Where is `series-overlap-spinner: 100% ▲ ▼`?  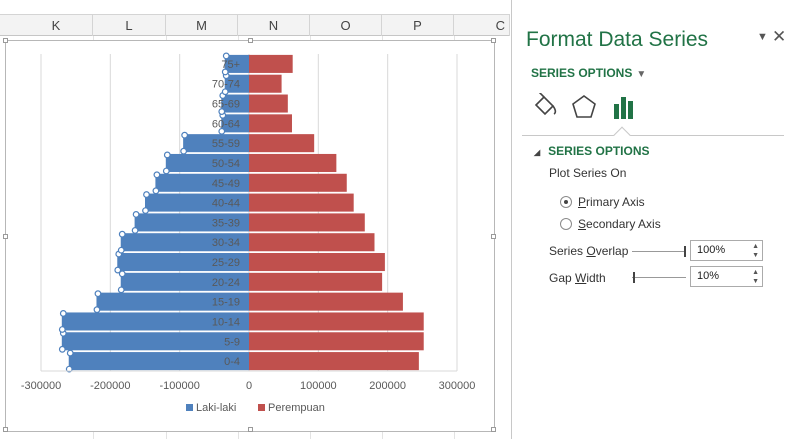 series-overlap-spinner: 100% ▲ ▼ is located at coordinates (726, 250).